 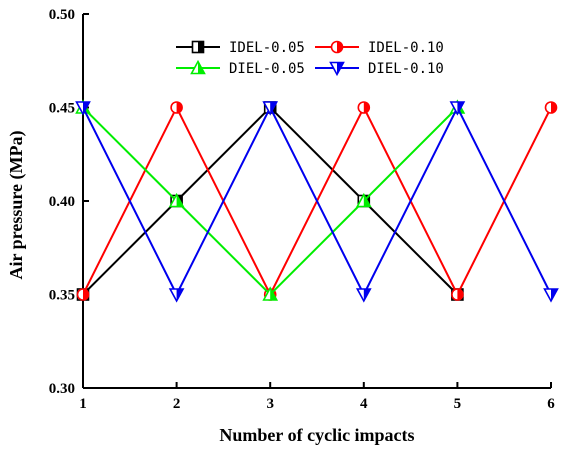 I want to click on legend-entry: IDEL-0.05, so click(x=240, y=48).